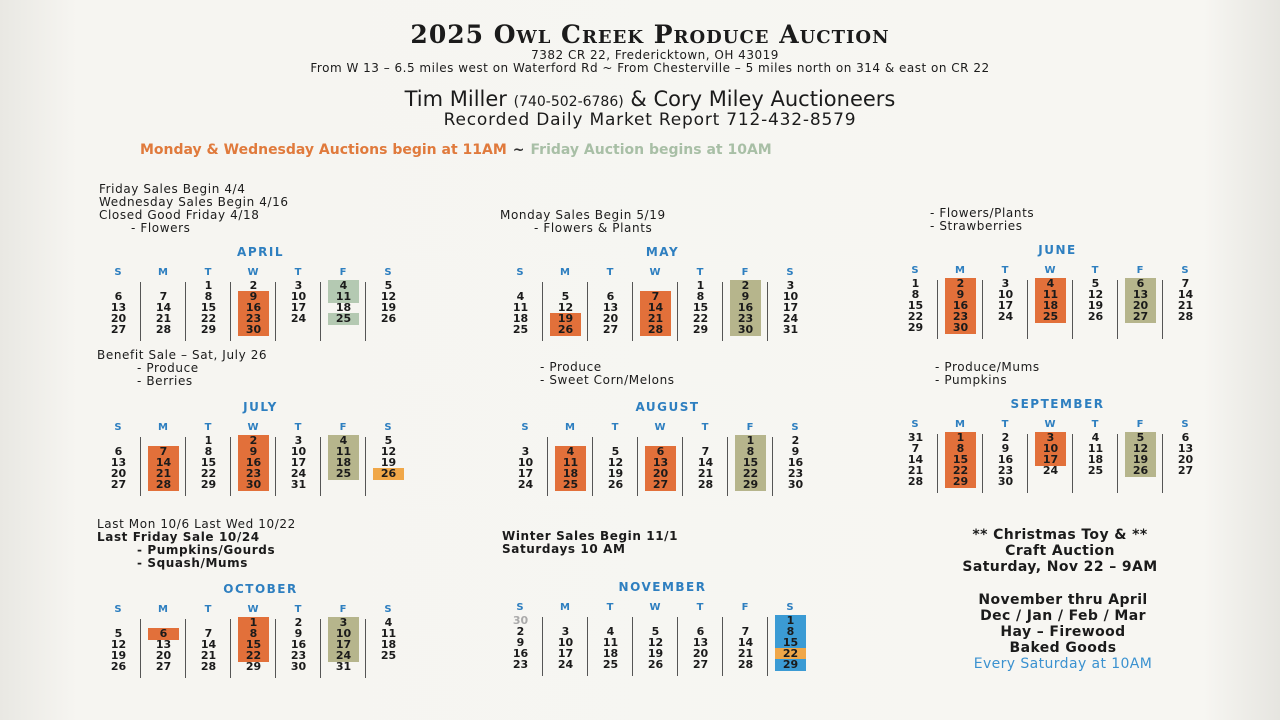 This screenshot has height=720, width=1280. Describe the element at coordinates (1063, 632) in the screenshot. I see `winter-line: Hay – Firewood` at that location.